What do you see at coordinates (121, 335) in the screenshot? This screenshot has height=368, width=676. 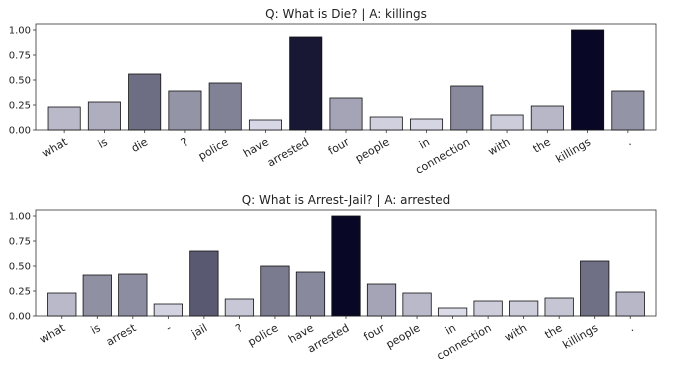 I see `x-tick-label: arrest` at bounding box center [121, 335].